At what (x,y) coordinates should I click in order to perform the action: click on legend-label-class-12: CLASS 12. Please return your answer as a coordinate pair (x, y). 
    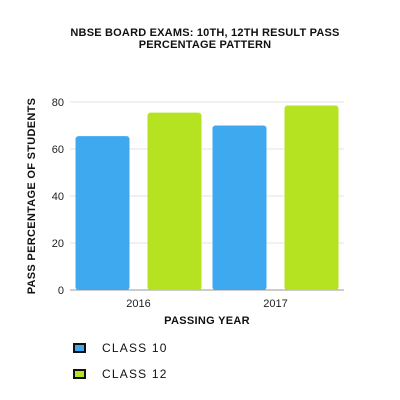
    Looking at the image, I should click on (135, 374).